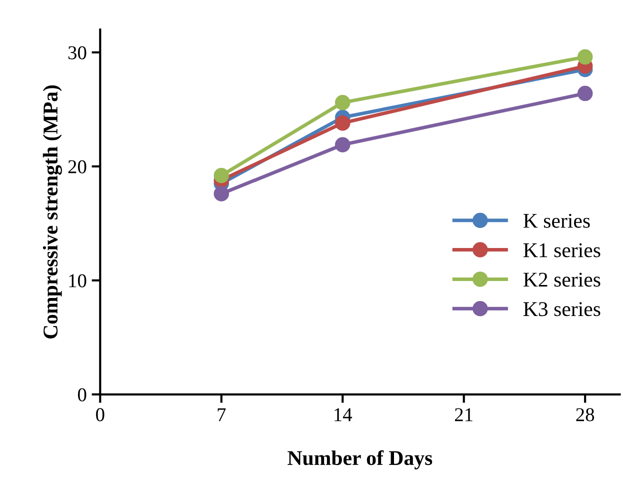 Image resolution: width=626 pixels, height=493 pixels. Describe the element at coordinates (52, 211) in the screenshot. I see `y-axis-title: Compressive strength (MPa)` at that location.